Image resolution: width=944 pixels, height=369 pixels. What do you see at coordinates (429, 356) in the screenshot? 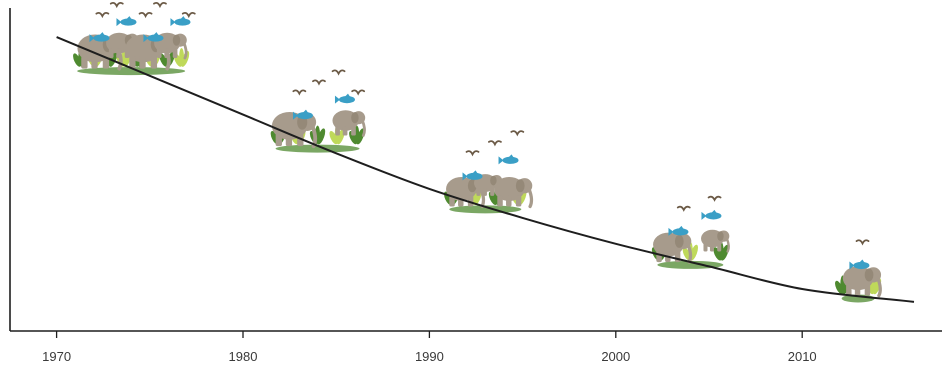
I see `x-tick-label: 1990` at bounding box center [429, 356].